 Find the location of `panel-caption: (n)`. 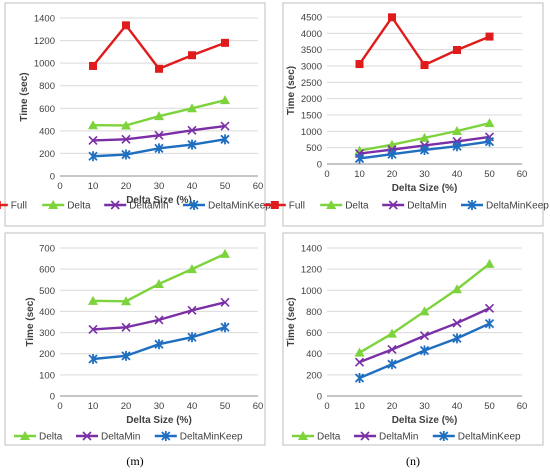

panel-caption: (n) is located at coordinates (413, 461).